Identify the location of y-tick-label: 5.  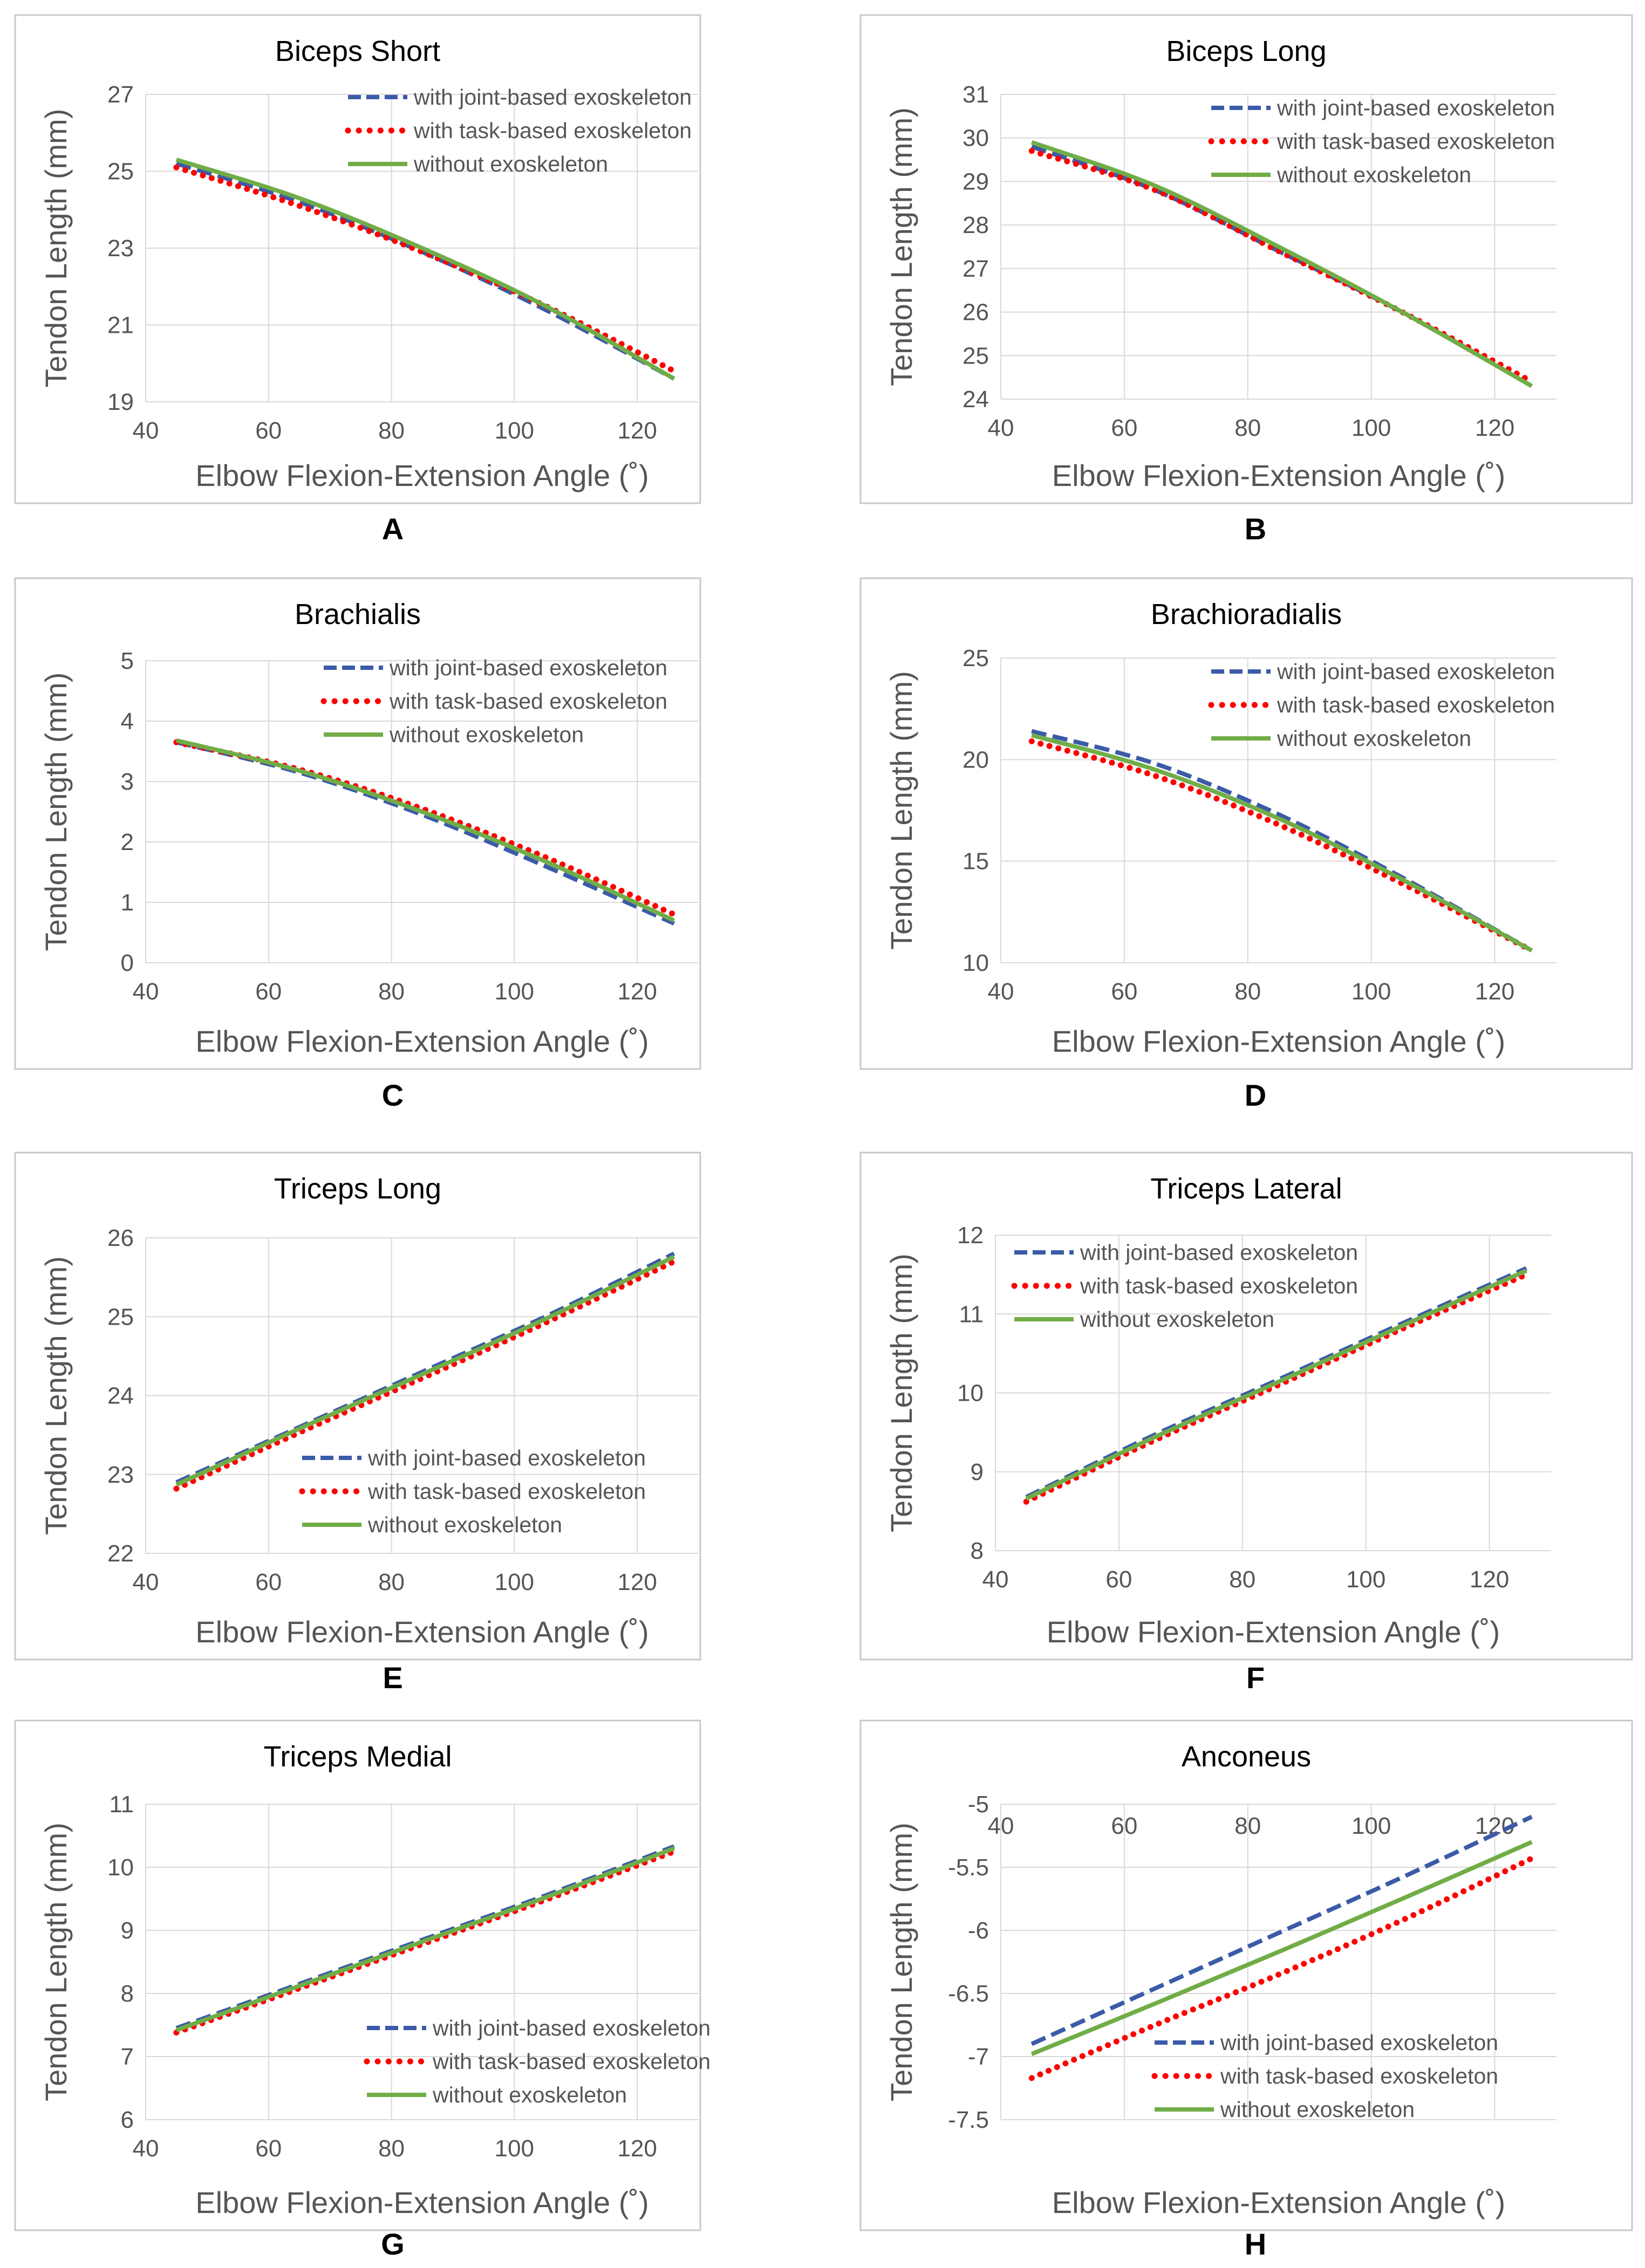
(127, 661).